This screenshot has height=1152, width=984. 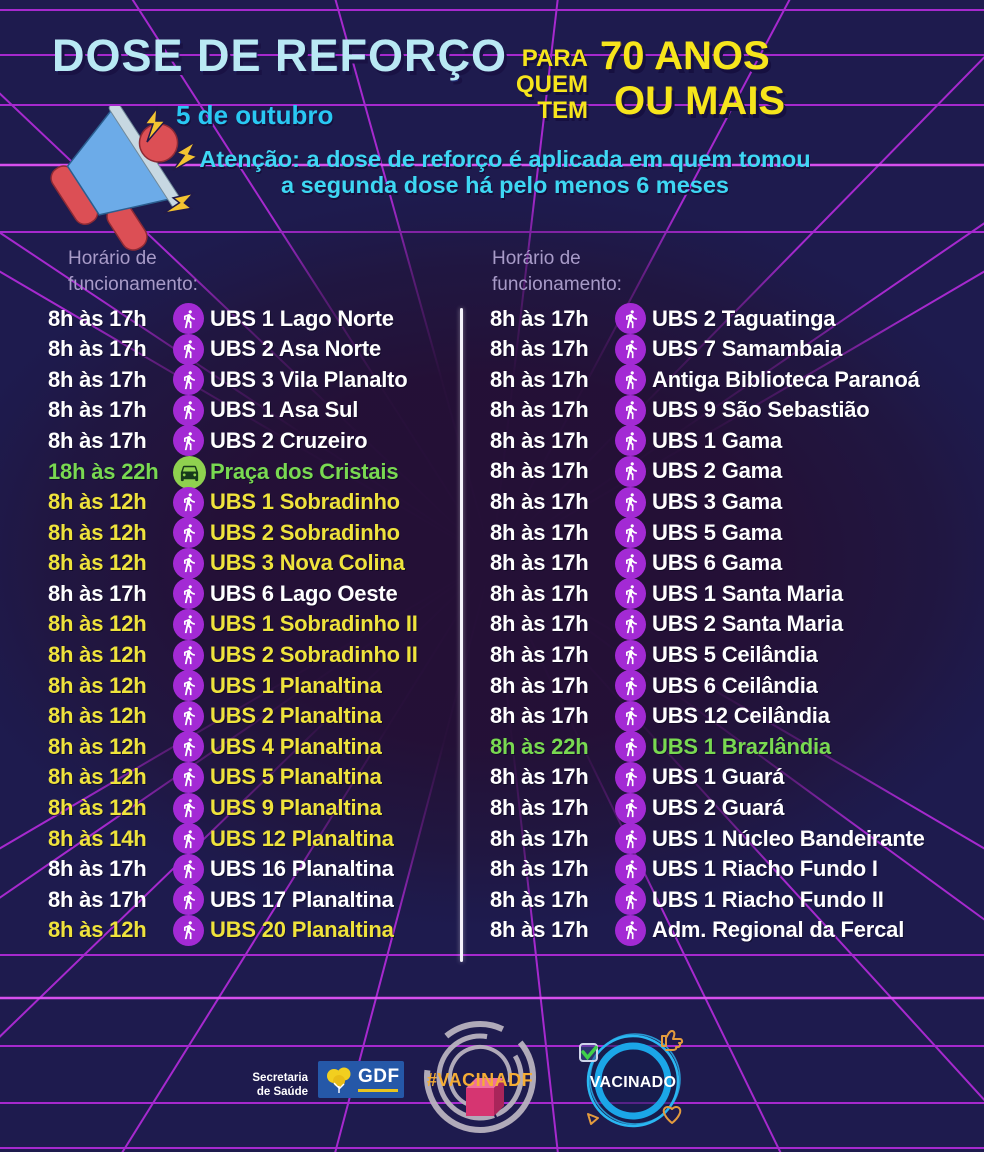 I want to click on schedule-row: 8h às 22h UBS 1 Brazlândia, so click(x=725, y=747).